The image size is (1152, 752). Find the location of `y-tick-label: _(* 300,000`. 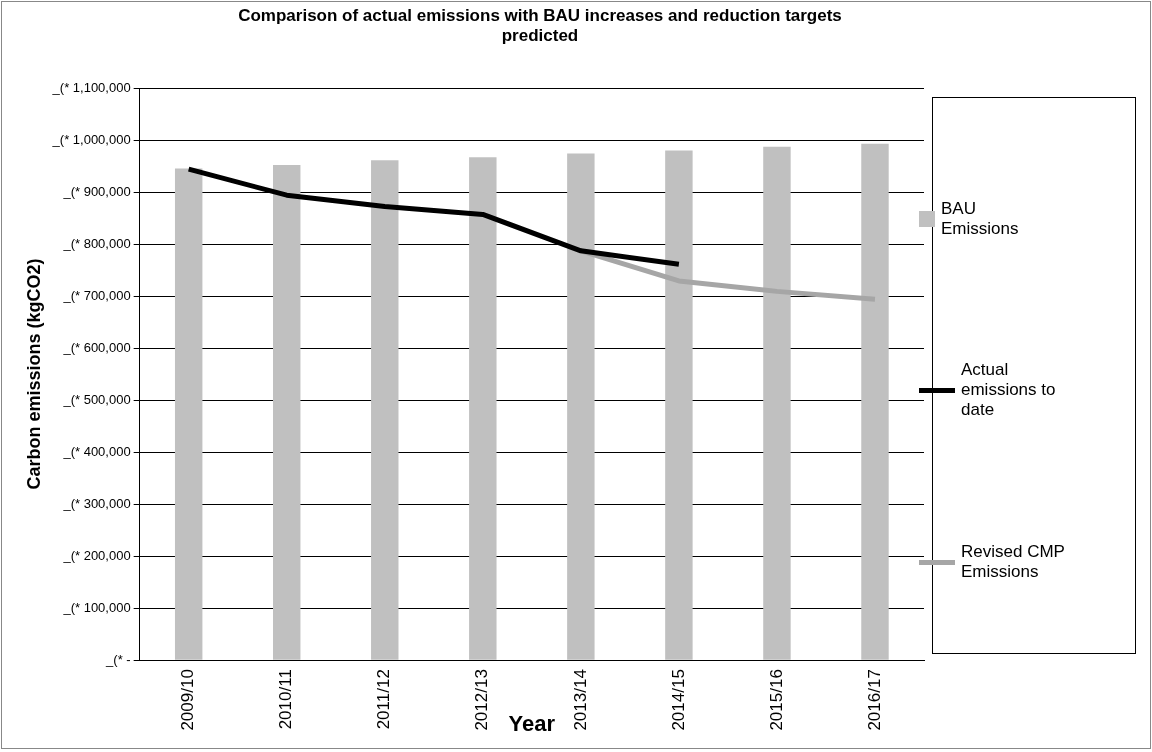

y-tick-label: _(* 300,000 is located at coordinates (96, 503).